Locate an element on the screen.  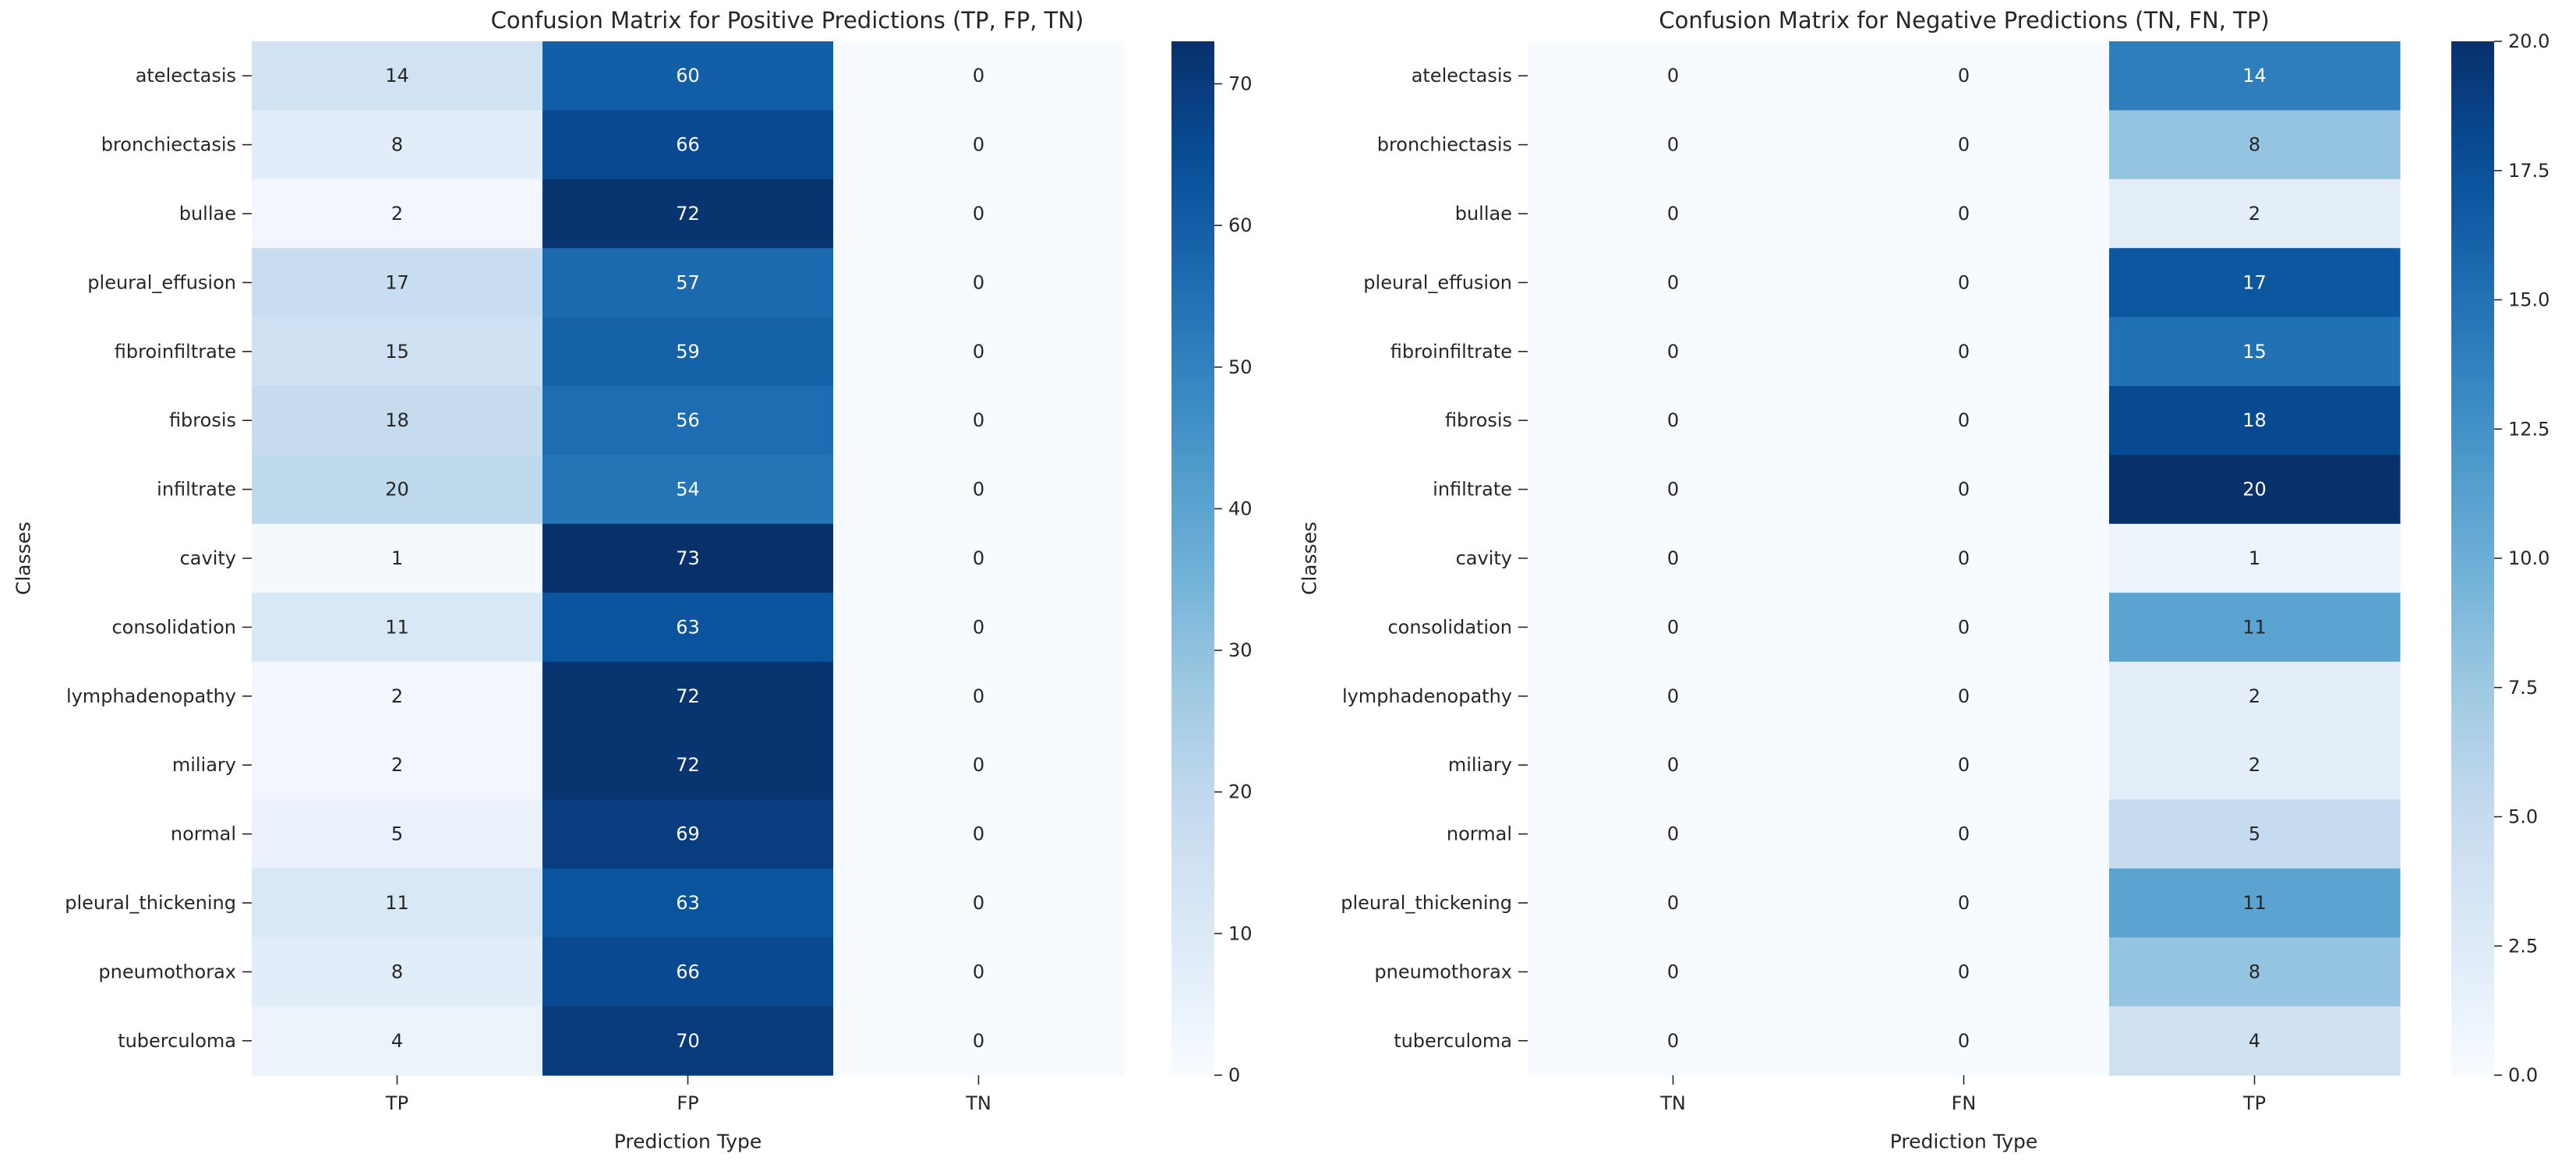
colorbar-tick-label: 20 is located at coordinates (1240, 792).